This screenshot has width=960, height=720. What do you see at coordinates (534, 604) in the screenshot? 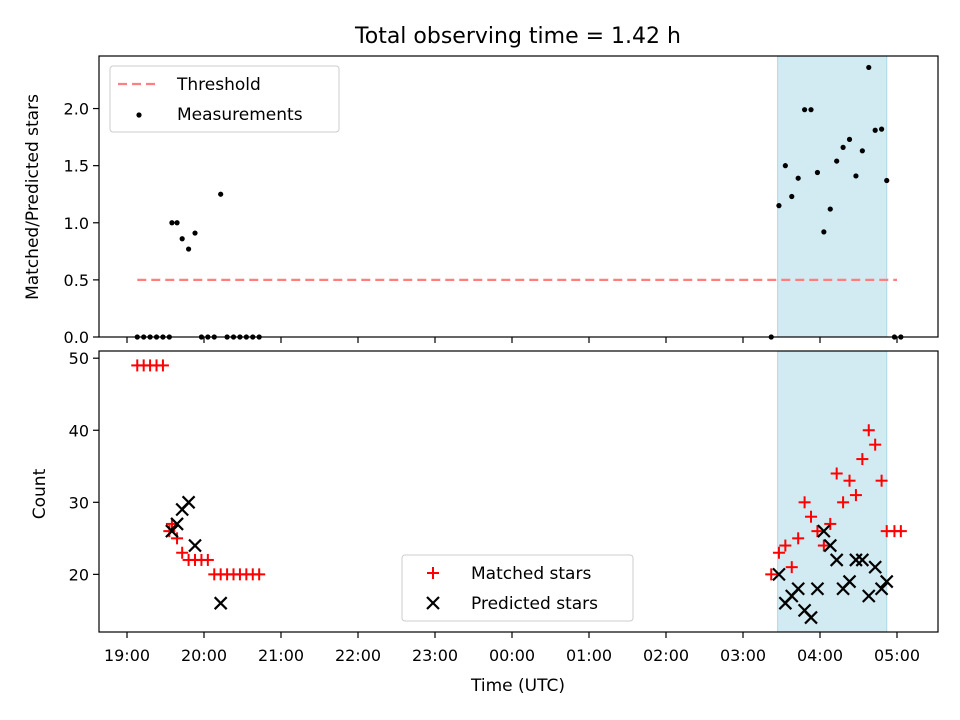
I see `legend-predicted-label: Predicted stars` at bounding box center [534, 604].